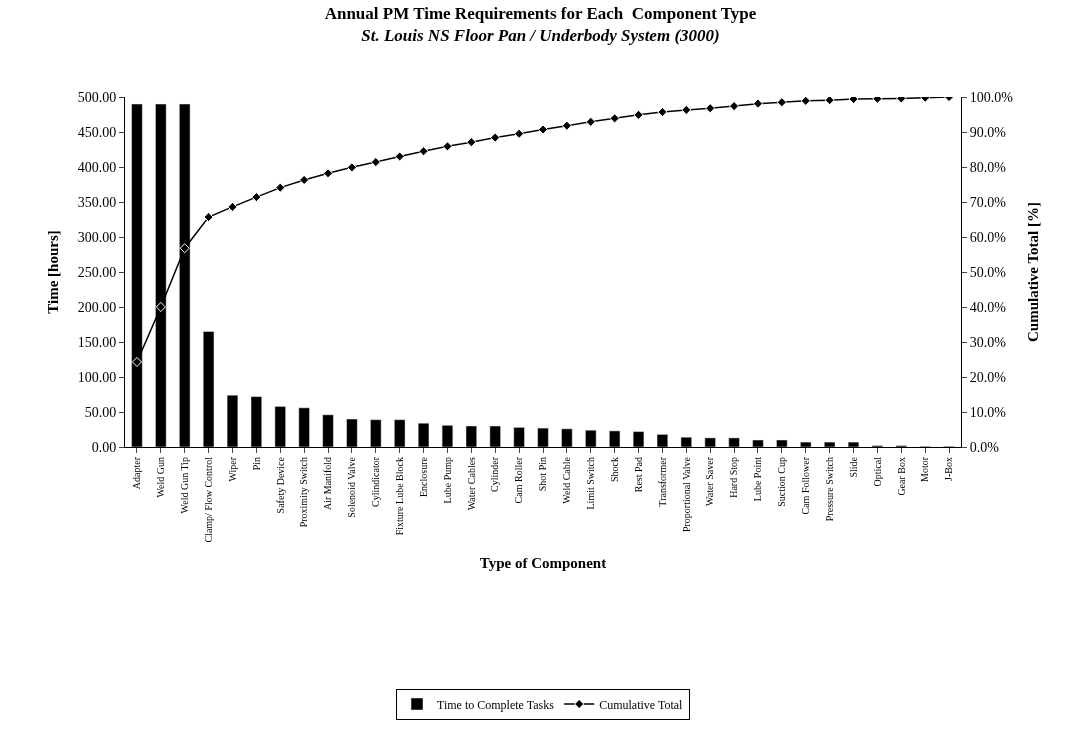  What do you see at coordinates (686, 494) in the screenshot?
I see `x-tick-label: Proportional Valve` at bounding box center [686, 494].